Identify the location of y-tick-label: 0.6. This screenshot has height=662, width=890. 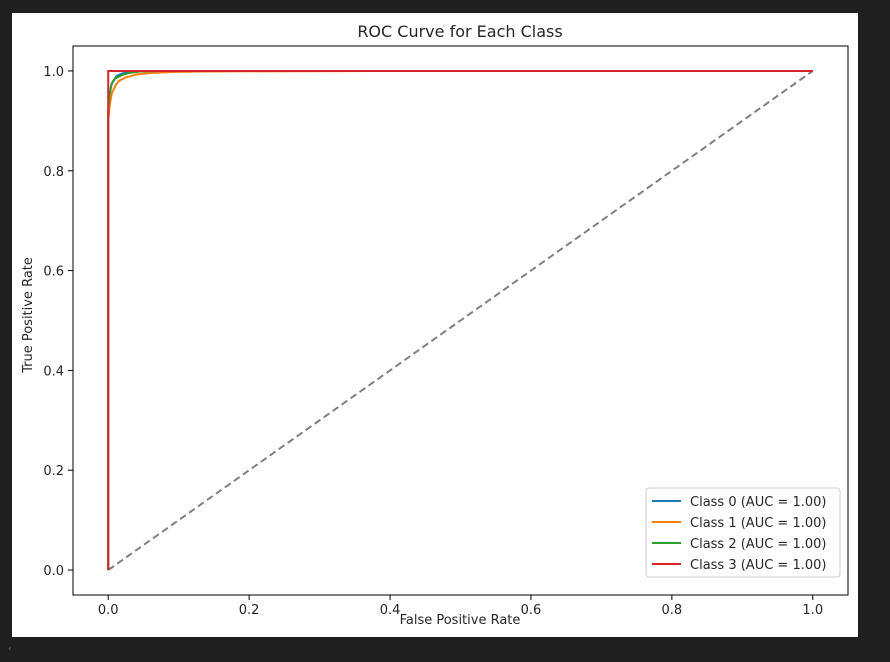
(53, 272).